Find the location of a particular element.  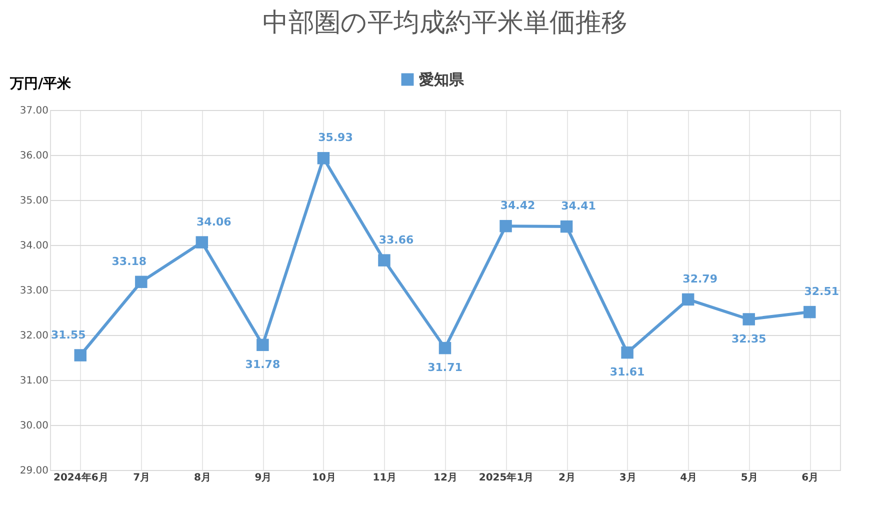

data-label: 34.42 is located at coordinates (518, 205).